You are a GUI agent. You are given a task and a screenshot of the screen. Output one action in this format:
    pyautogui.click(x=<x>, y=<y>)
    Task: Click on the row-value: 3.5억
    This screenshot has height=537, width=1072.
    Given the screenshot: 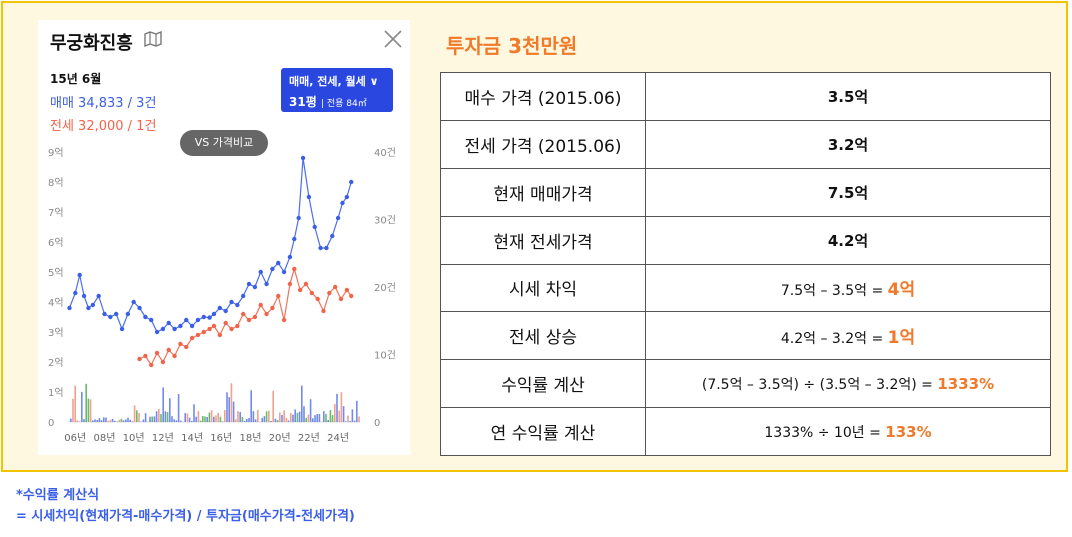 What is the action you would take?
    pyautogui.click(x=848, y=96)
    